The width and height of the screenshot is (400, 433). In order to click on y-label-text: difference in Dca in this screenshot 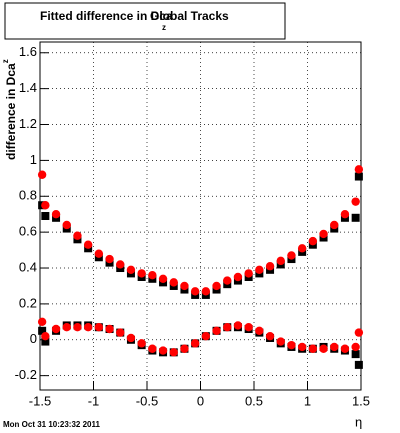, I will do `click(11, 111)`.